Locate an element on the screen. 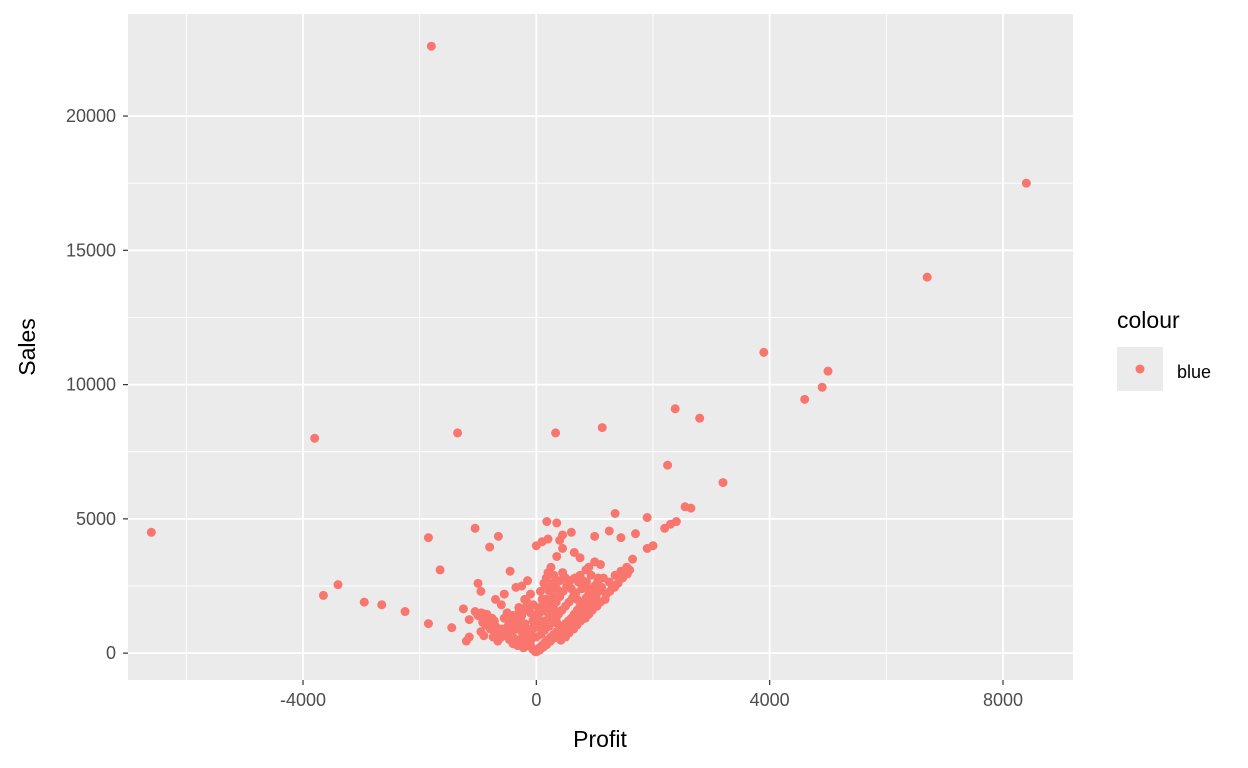  legend-key-point is located at coordinates (1140, 369).